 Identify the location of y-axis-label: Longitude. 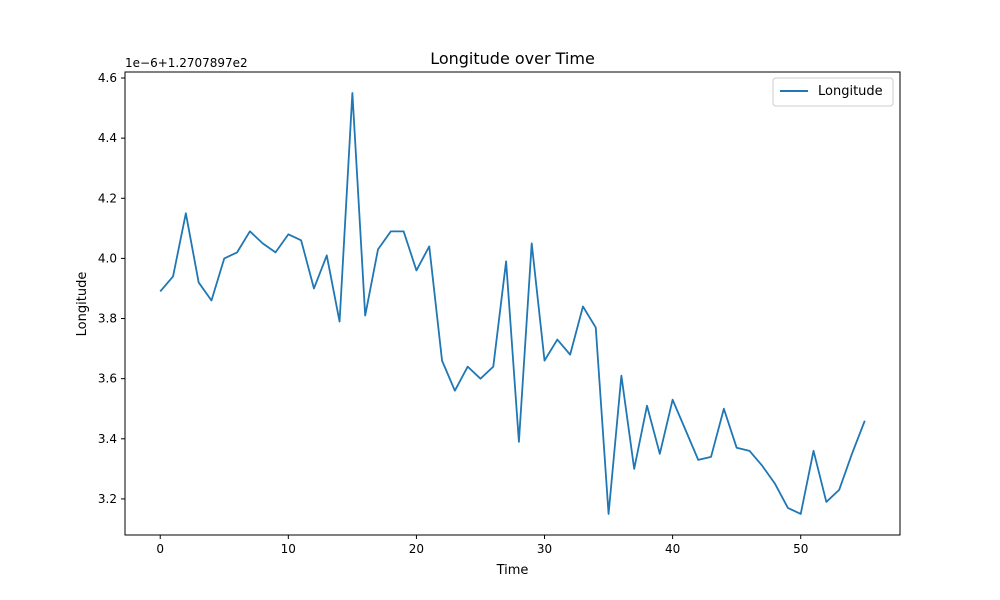
(82, 304).